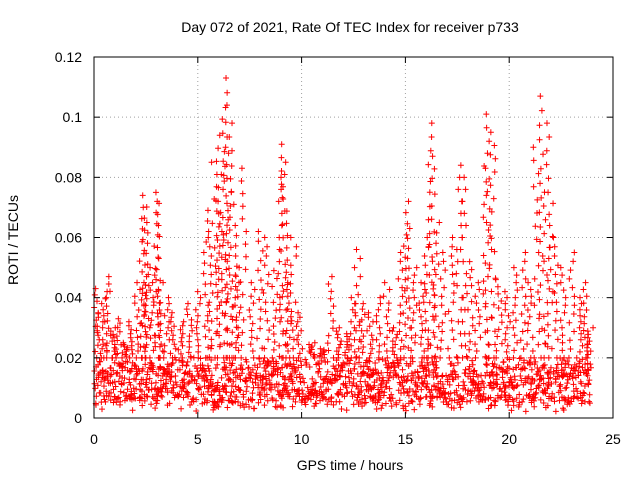 Image resolution: width=640 pixels, height=480 pixels. Describe the element at coordinates (13, 240) in the screenshot. I see `y-axis-label: ROTI / TECUs` at that location.